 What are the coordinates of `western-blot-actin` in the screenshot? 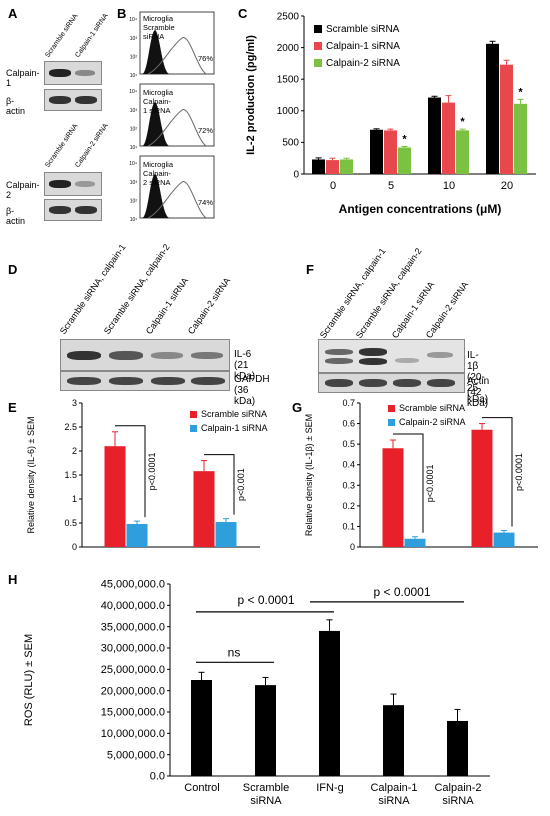 It's located at (391, 383).